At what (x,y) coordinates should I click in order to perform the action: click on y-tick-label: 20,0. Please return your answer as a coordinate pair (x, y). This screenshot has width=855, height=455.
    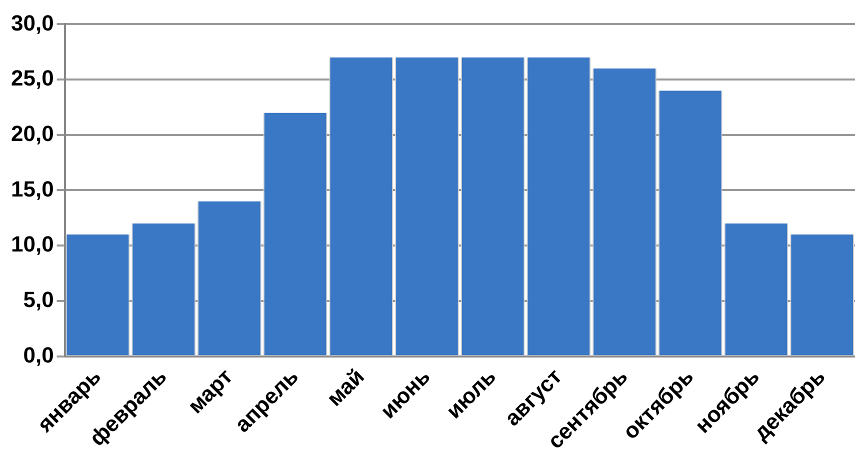
    Looking at the image, I should click on (32, 133).